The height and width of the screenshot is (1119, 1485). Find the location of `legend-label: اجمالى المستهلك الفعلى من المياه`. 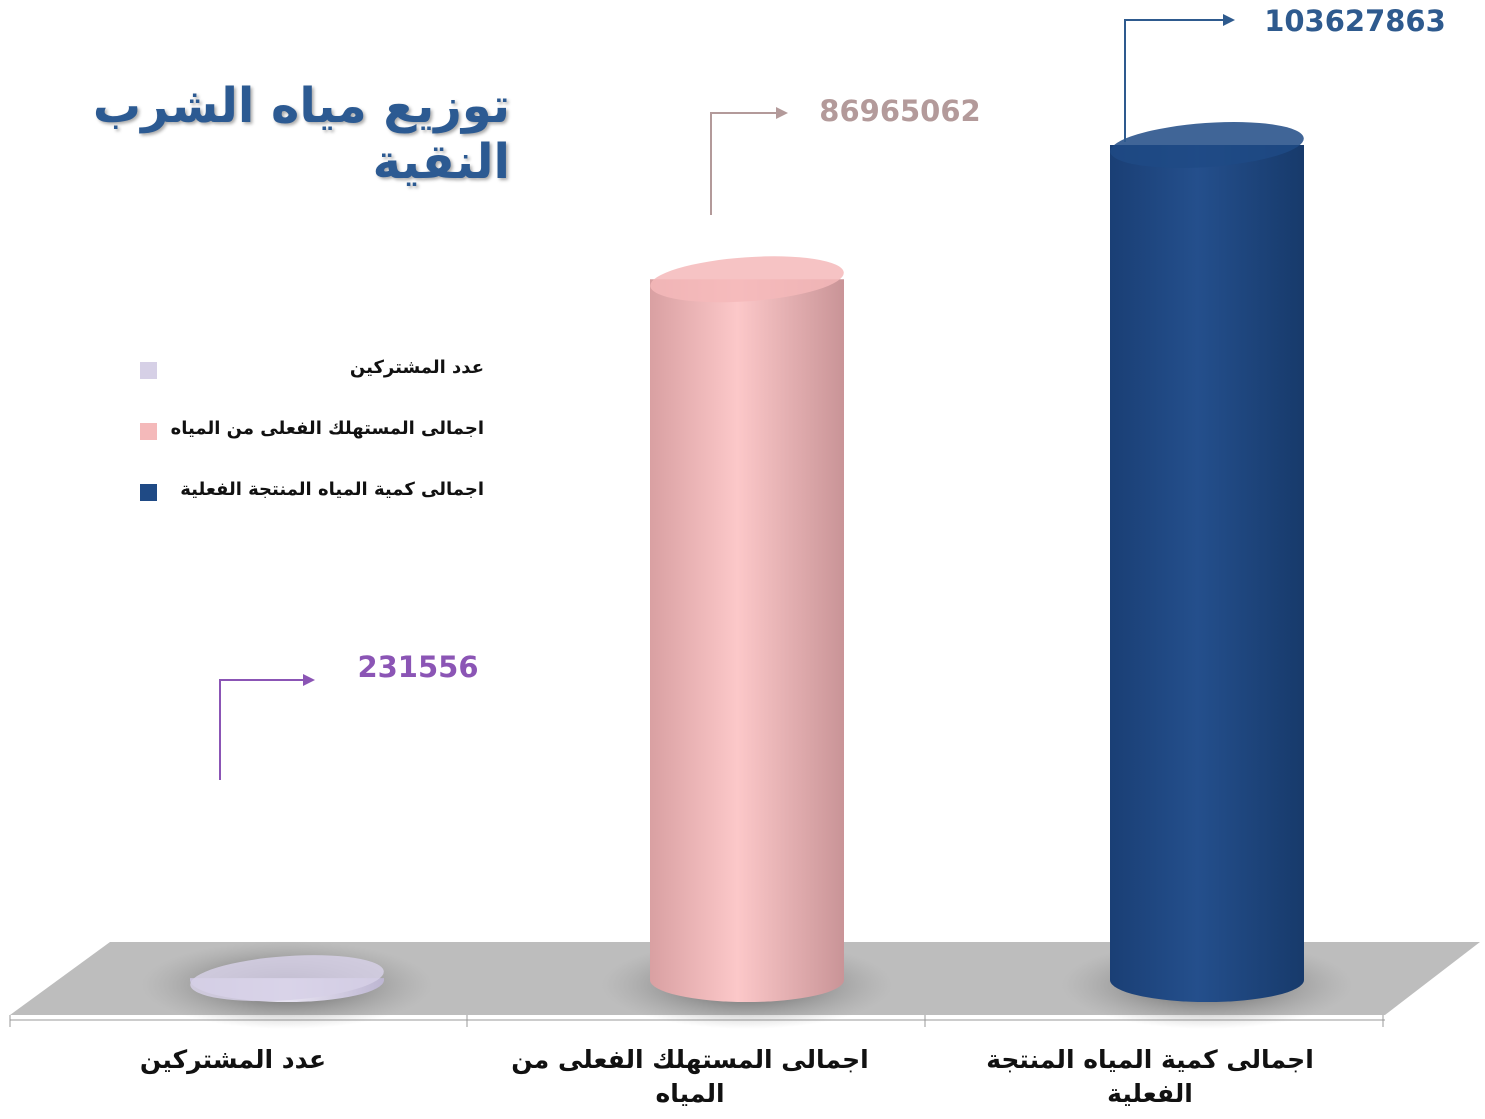

legend-label: اجمالى المستهلك الفعلى من المياه is located at coordinates (327, 428).